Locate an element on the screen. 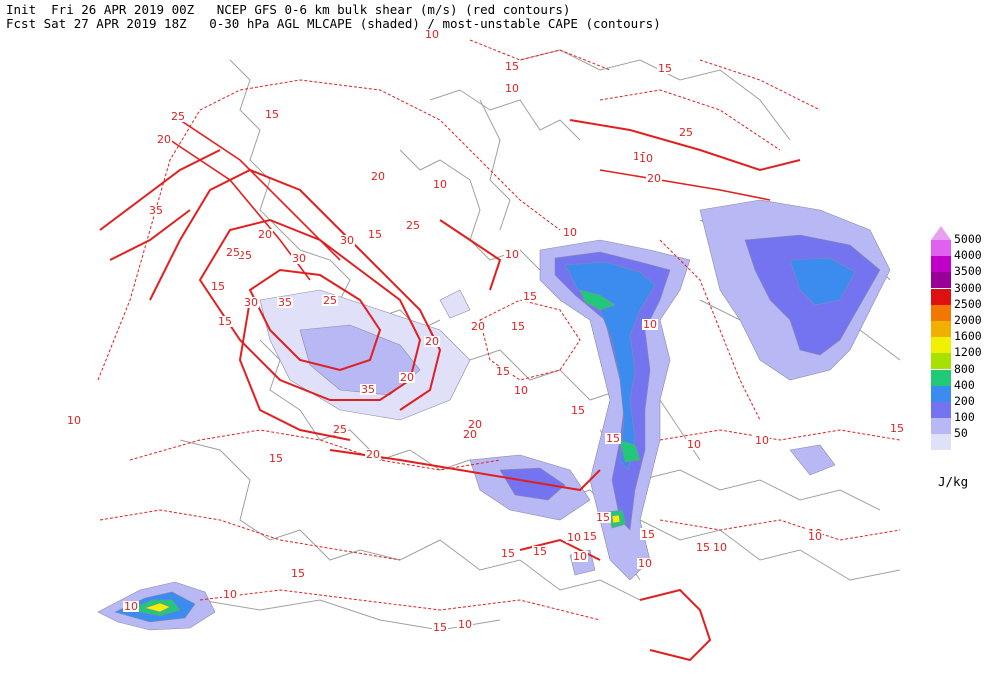 Image resolution: width=1000 pixels, height=680 pixels. legend-level: 50 is located at coordinates (961, 438).